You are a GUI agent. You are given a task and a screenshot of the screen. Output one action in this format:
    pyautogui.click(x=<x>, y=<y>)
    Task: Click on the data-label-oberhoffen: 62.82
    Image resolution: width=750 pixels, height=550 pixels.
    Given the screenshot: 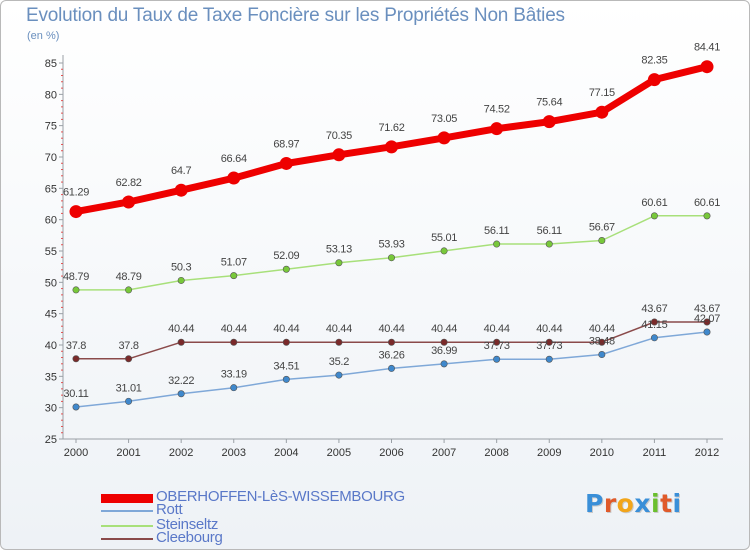 What is the action you would take?
    pyautogui.click(x=129, y=183)
    